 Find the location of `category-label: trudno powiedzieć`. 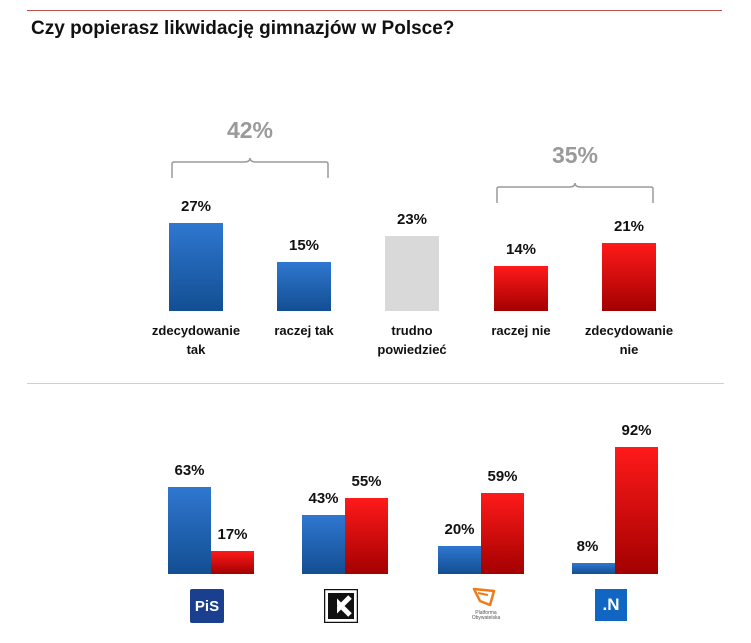

category-label: trudno powiedzieć is located at coordinates (412, 340).